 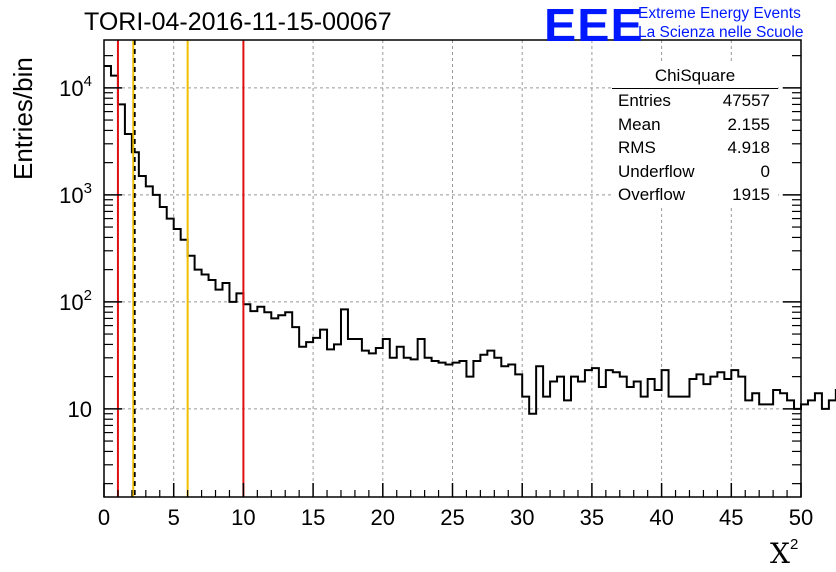 I want to click on stats-value: 2.155, so click(x=748, y=124).